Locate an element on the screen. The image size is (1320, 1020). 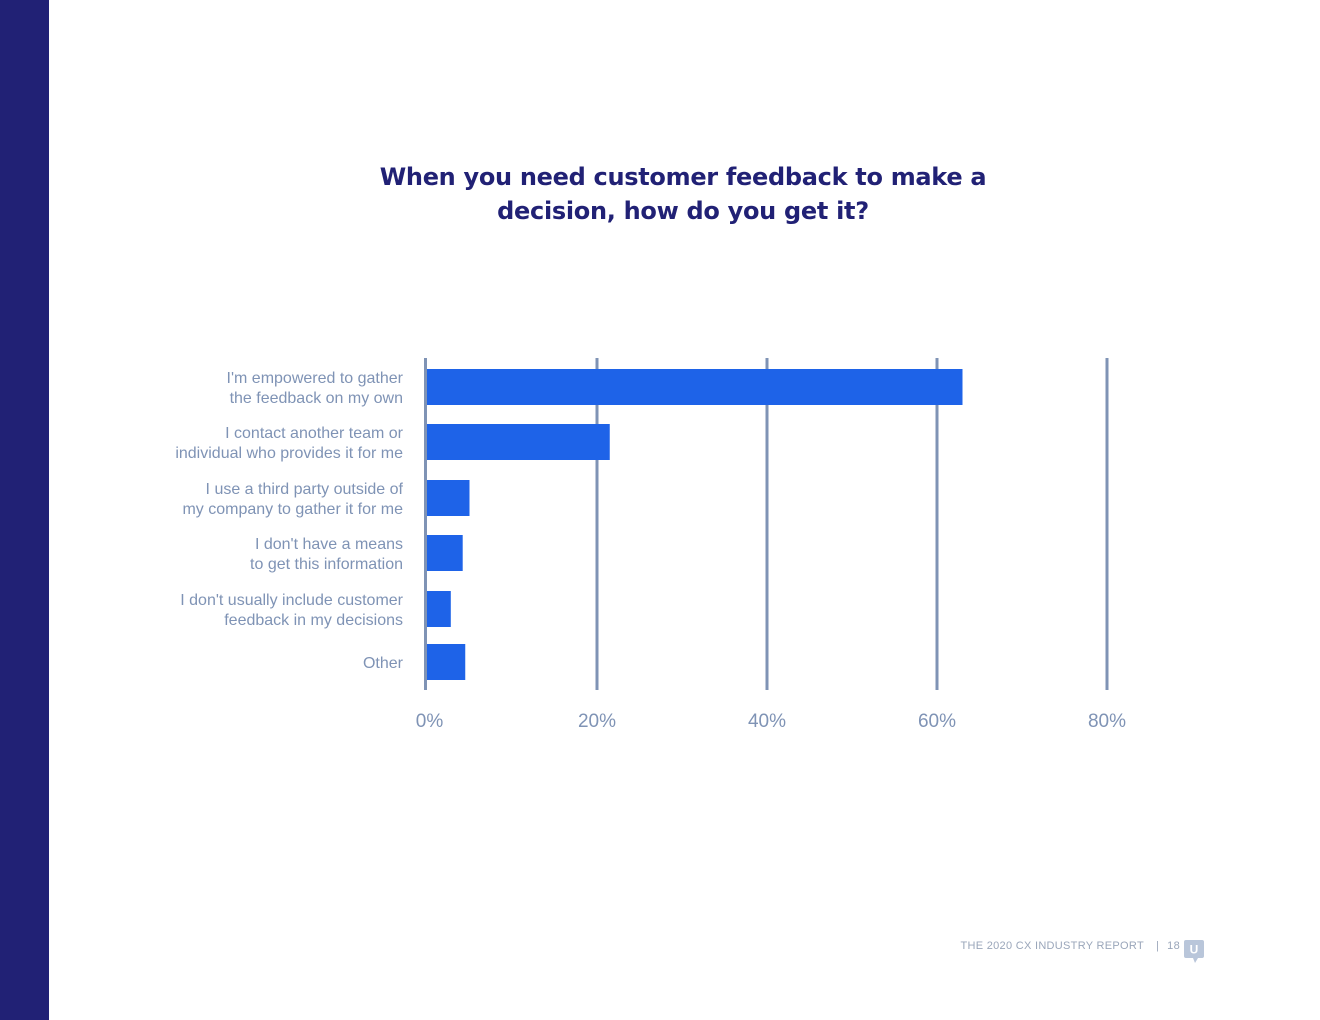
x-tick-label: 60% is located at coordinates (937, 721).